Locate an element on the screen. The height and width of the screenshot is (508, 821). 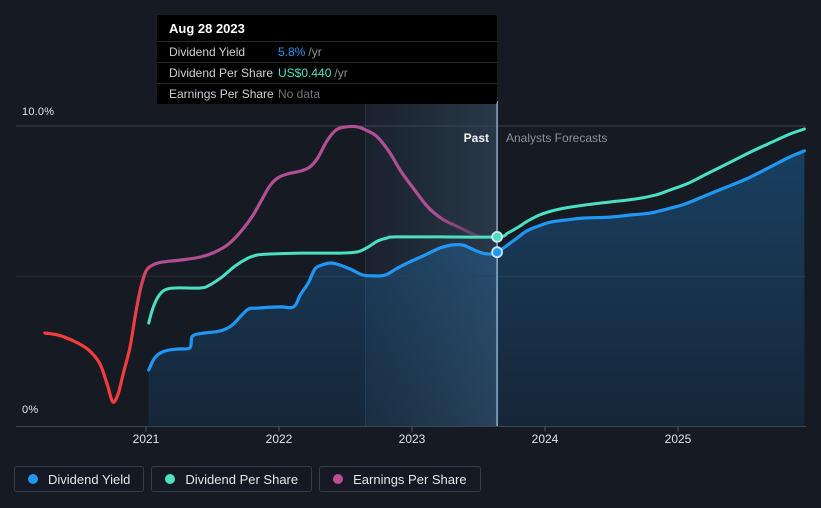
y-axis-label-top: 10.0% is located at coordinates (38, 112).